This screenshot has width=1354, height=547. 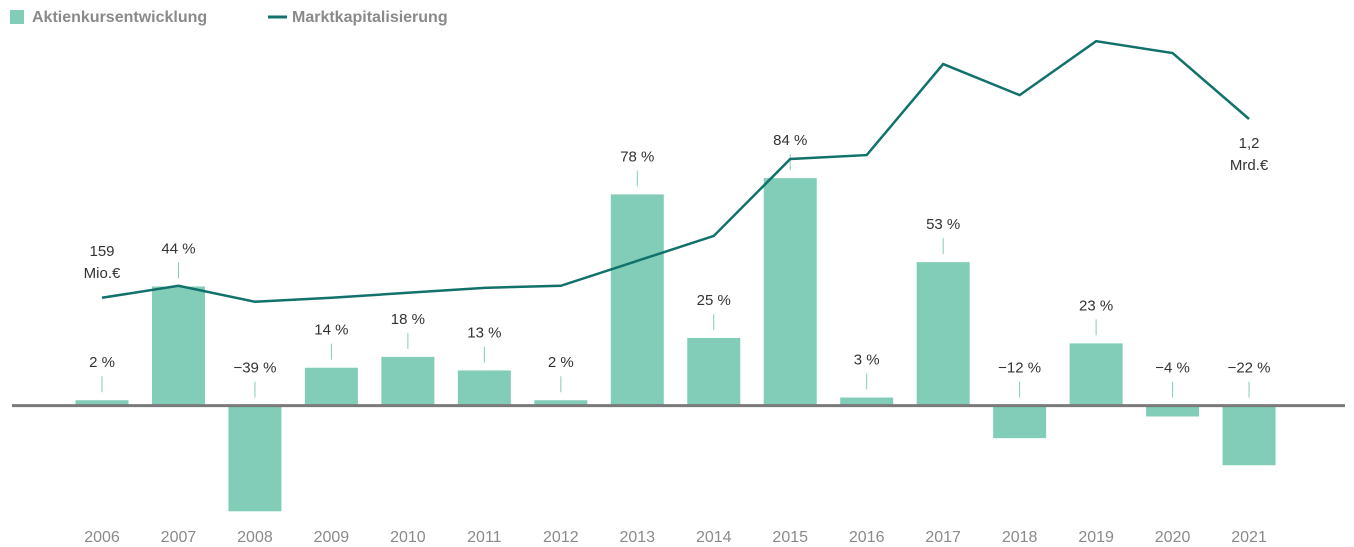 I want to click on x-tick-label: 2020, so click(x=1173, y=537).